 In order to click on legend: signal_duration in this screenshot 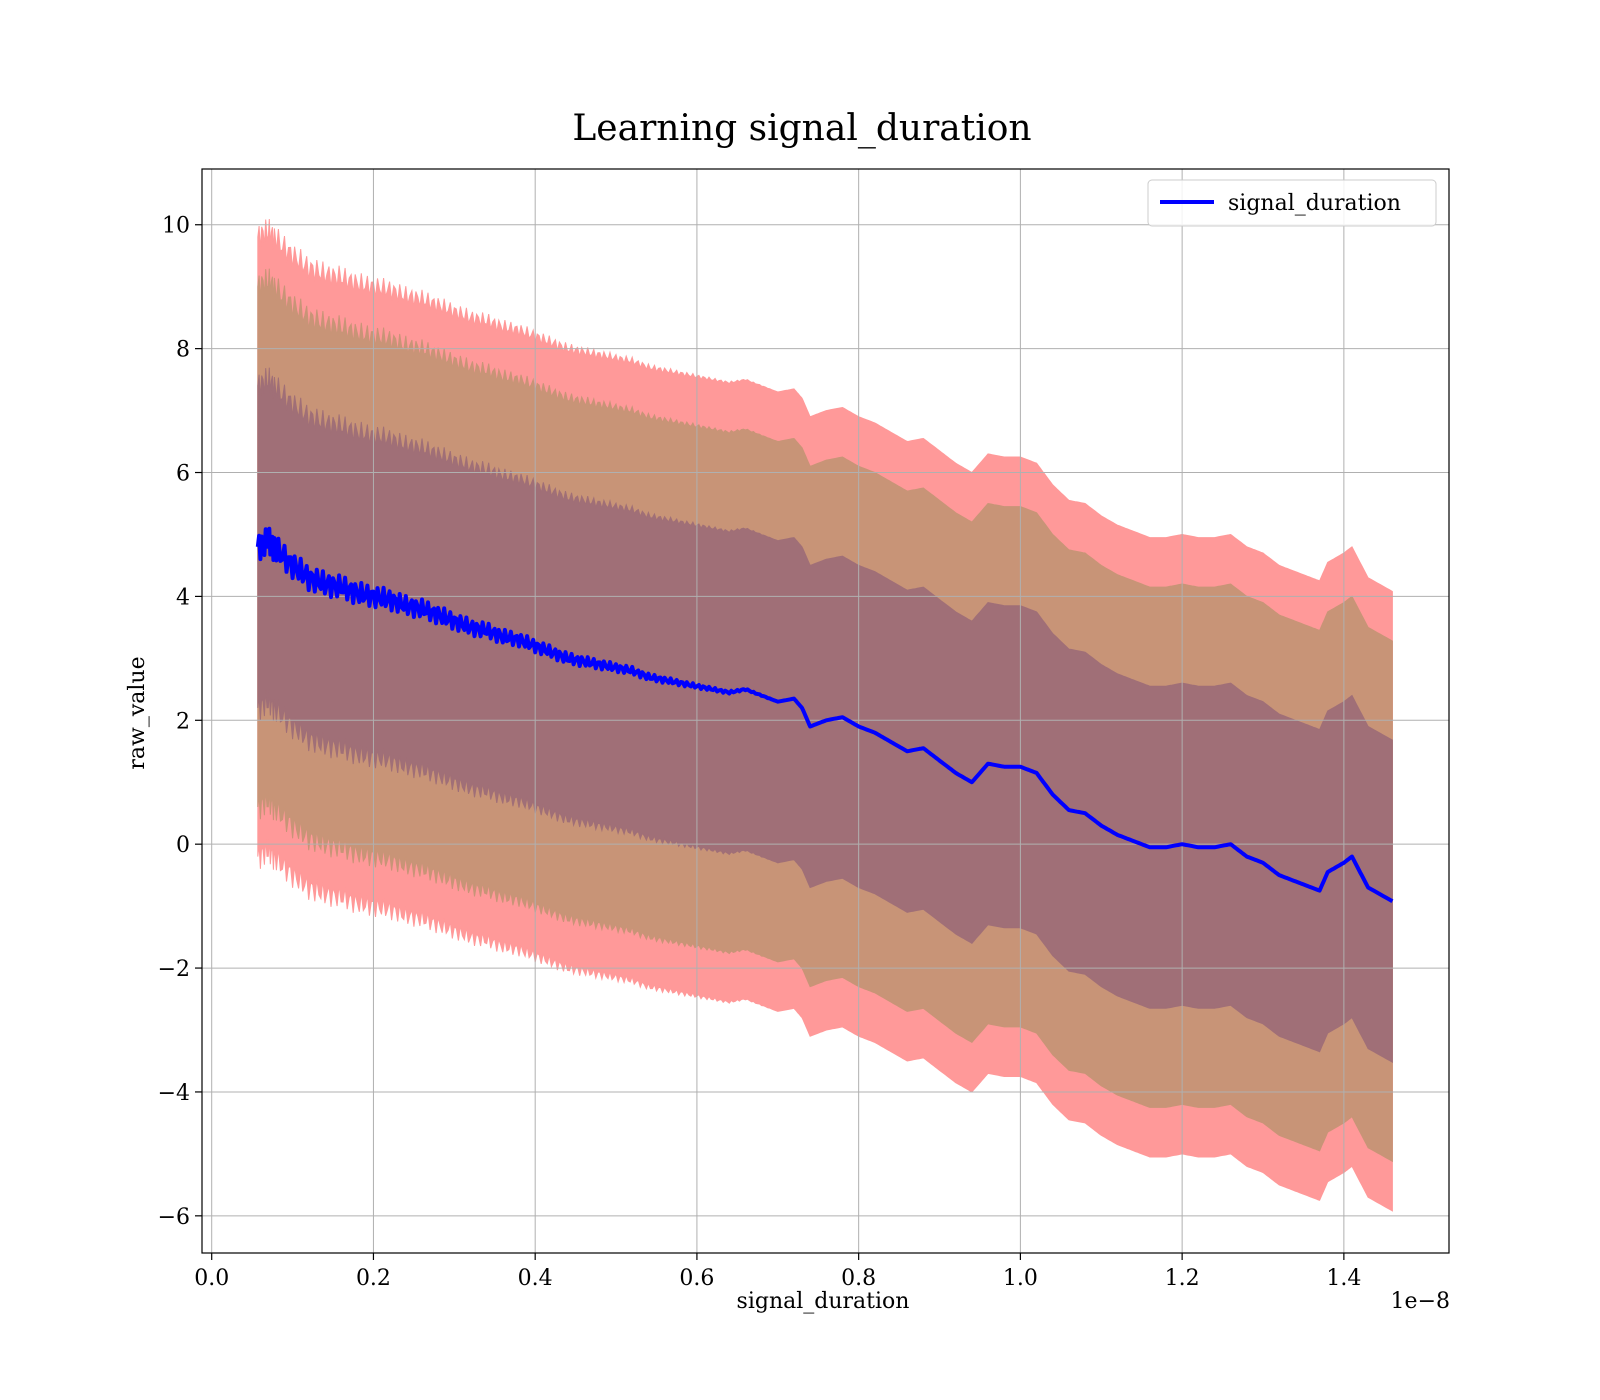, I will do `click(1292, 203)`.